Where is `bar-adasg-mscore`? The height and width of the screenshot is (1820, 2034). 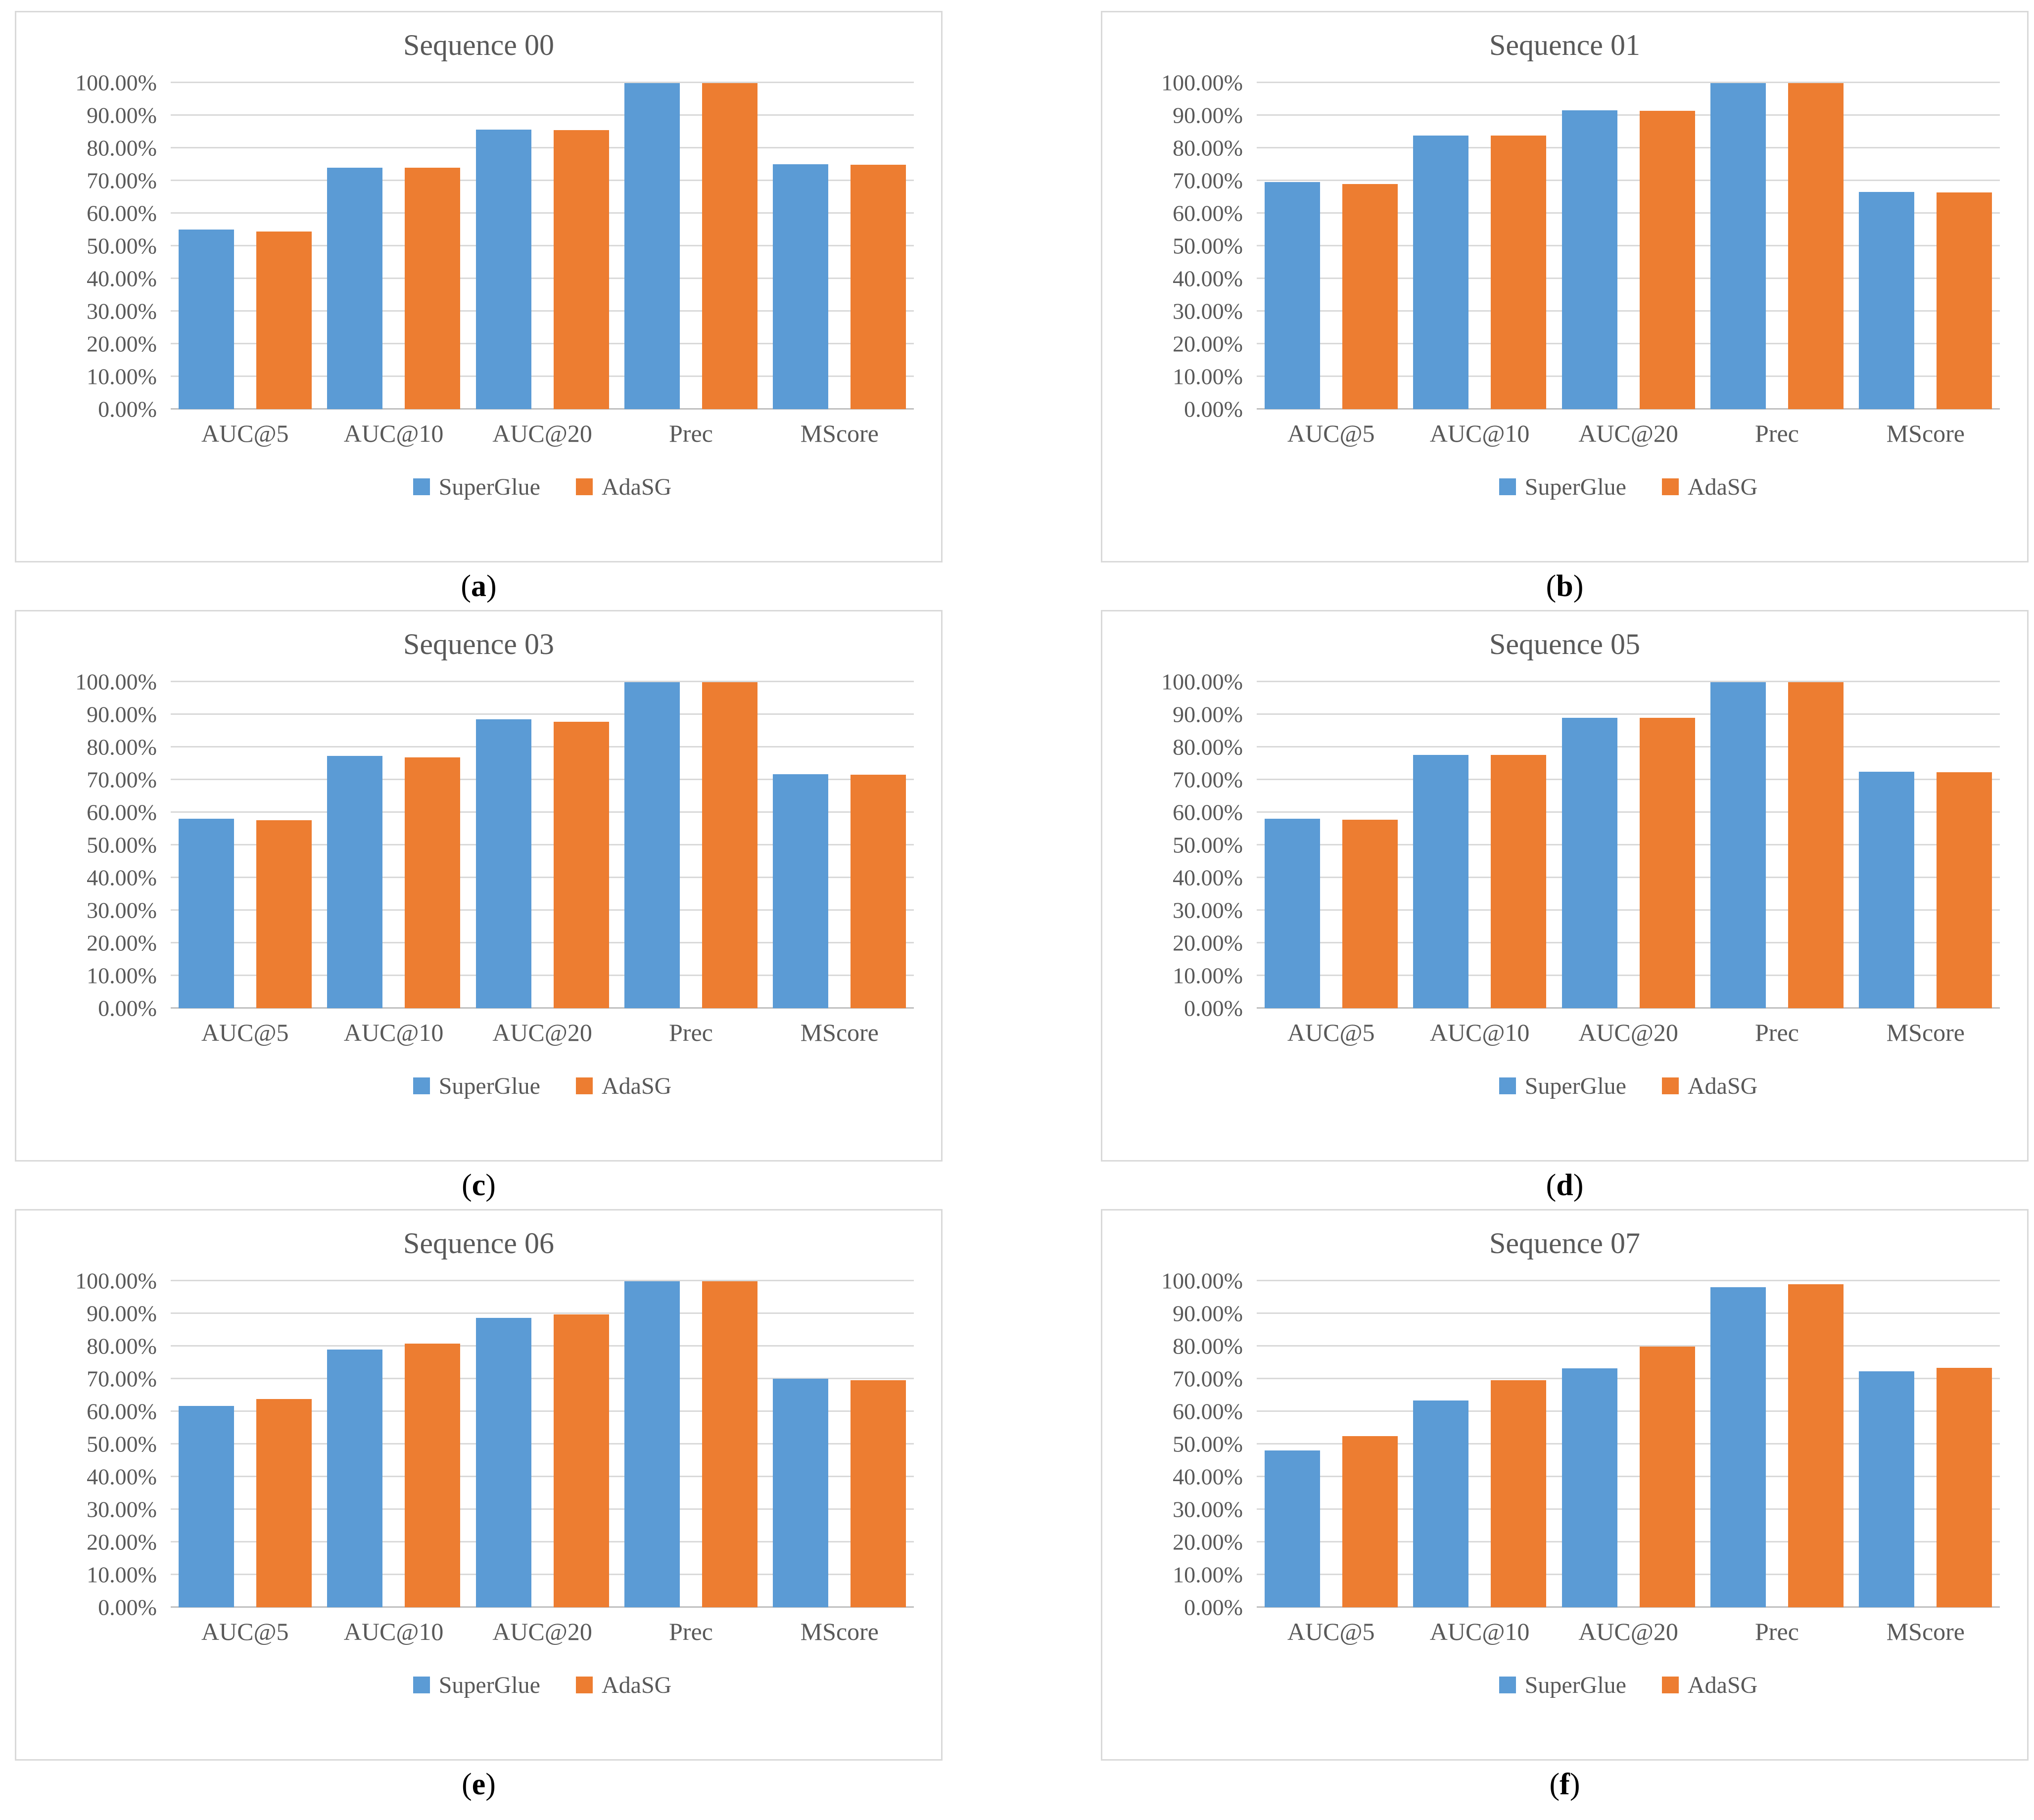 bar-adasg-mscore is located at coordinates (1965, 300).